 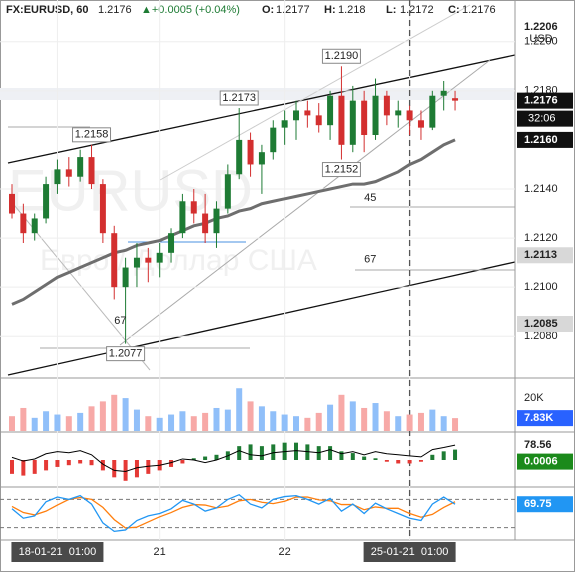 I want to click on x-tick-label: 21, so click(x=160, y=552).